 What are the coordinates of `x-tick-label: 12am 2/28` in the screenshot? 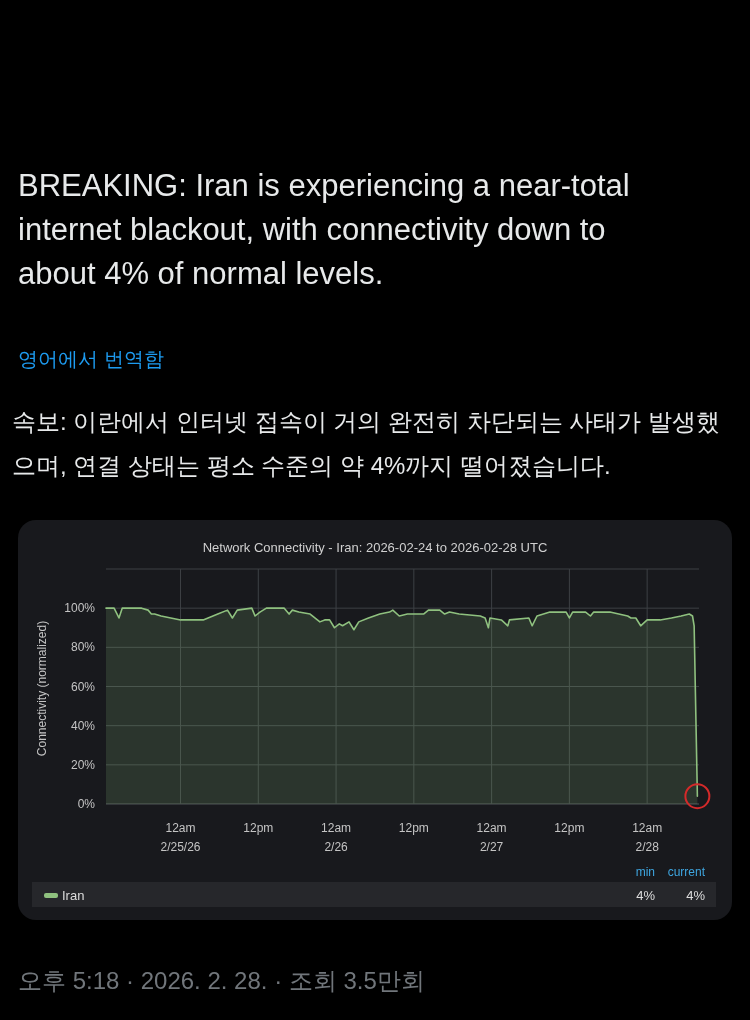 It's located at (647, 837).